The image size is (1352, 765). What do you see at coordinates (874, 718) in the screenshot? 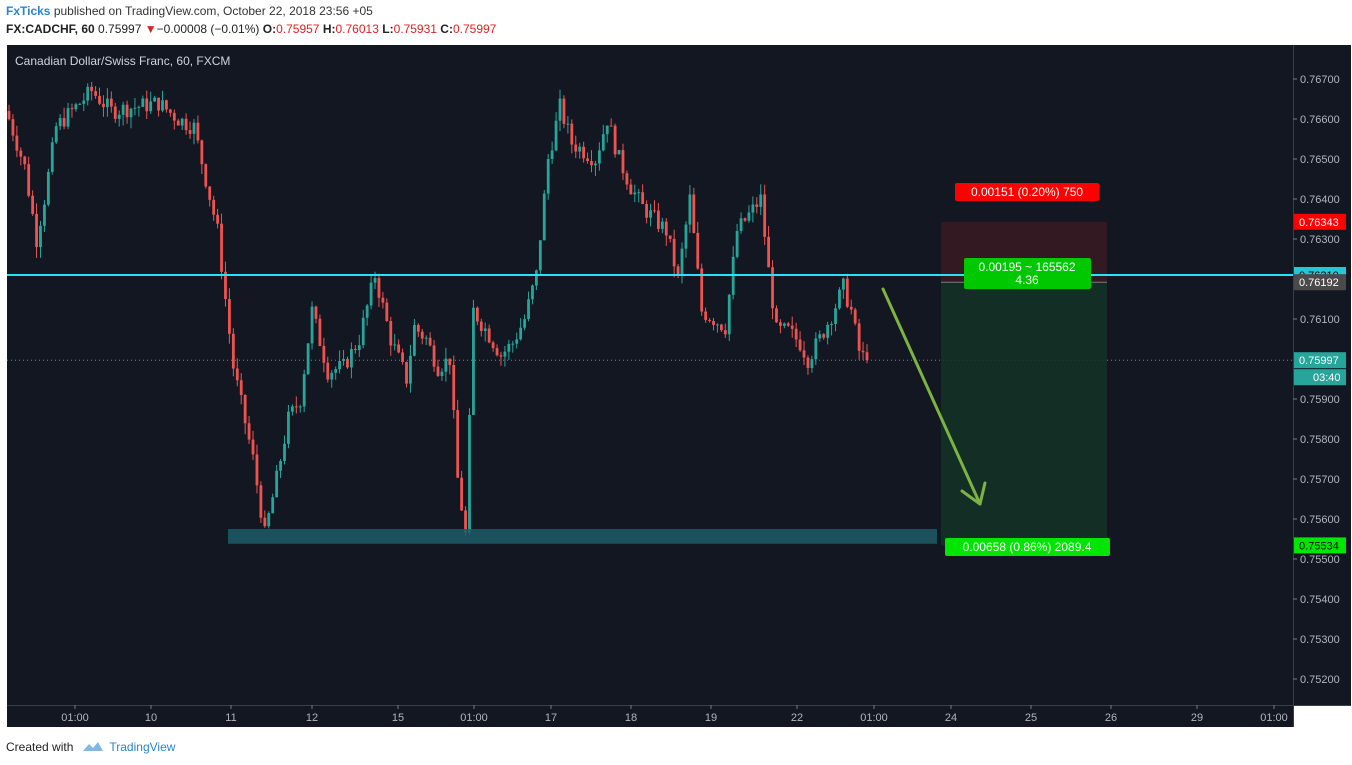
I see `time-tick-label: 01:00` at bounding box center [874, 718].